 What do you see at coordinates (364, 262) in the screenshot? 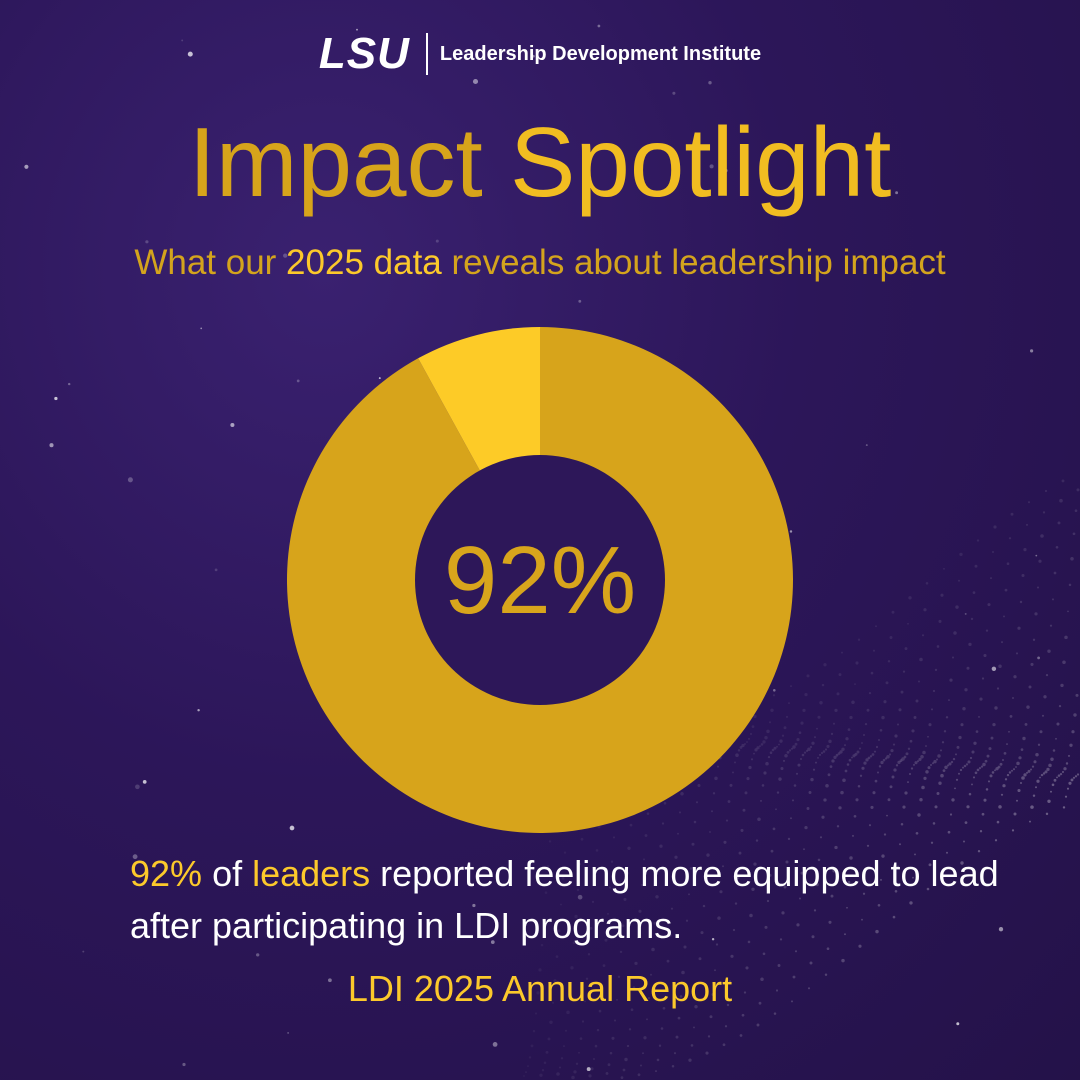
I see `subtitle-highlight: 2025 data` at bounding box center [364, 262].